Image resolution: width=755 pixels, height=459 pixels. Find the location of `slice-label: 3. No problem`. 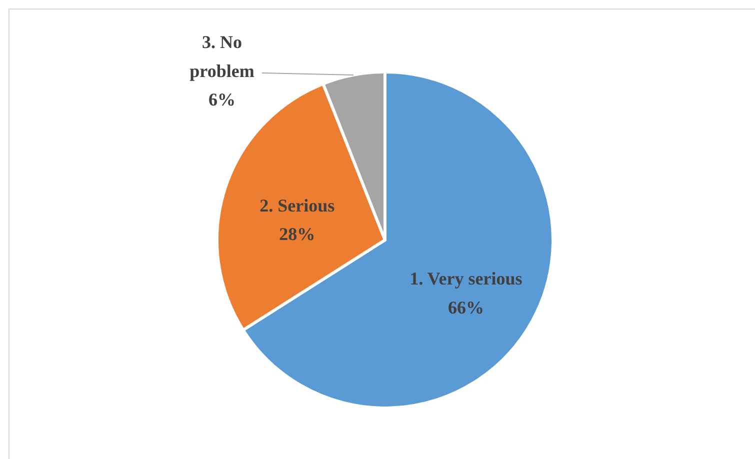

slice-label: 3. No problem is located at coordinates (222, 56).